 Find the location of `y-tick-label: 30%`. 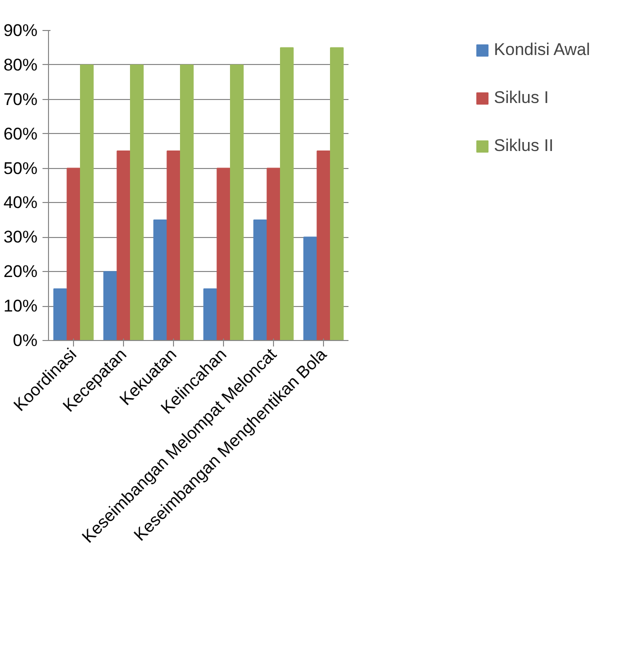

y-tick-label: 30% is located at coordinates (20, 237).